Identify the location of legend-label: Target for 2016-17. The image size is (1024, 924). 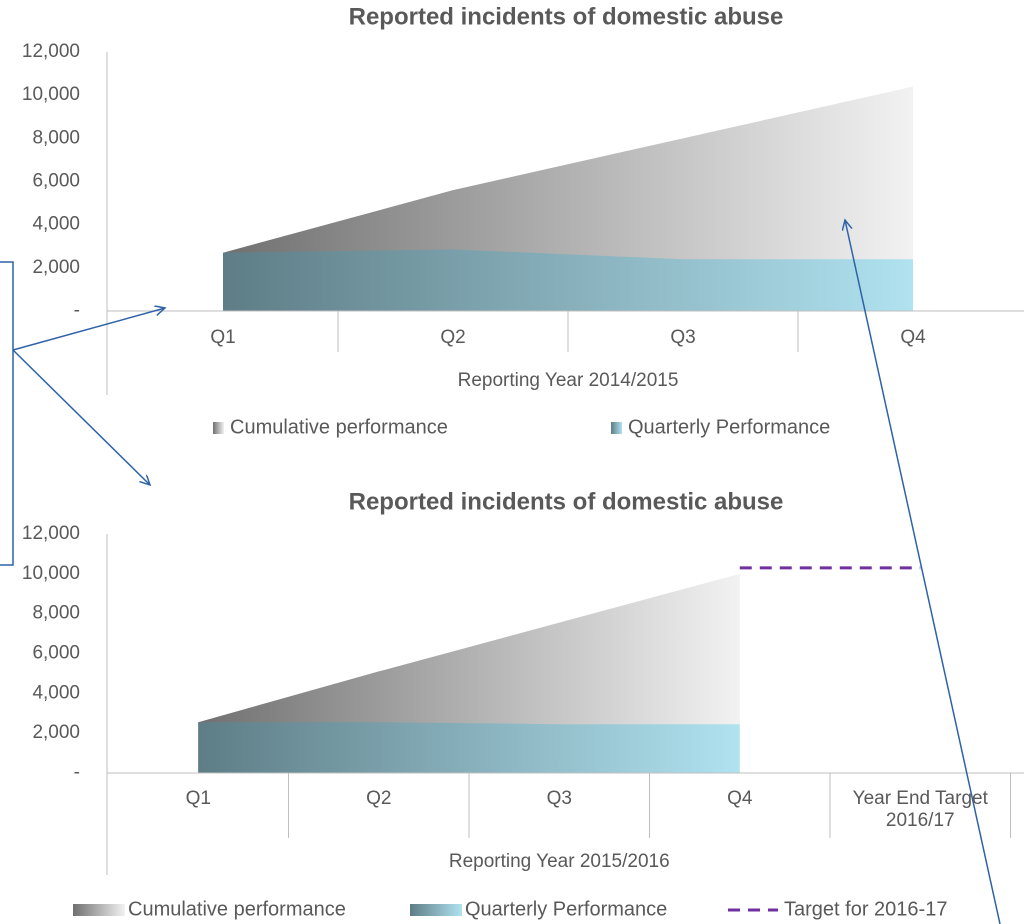
(865, 909).